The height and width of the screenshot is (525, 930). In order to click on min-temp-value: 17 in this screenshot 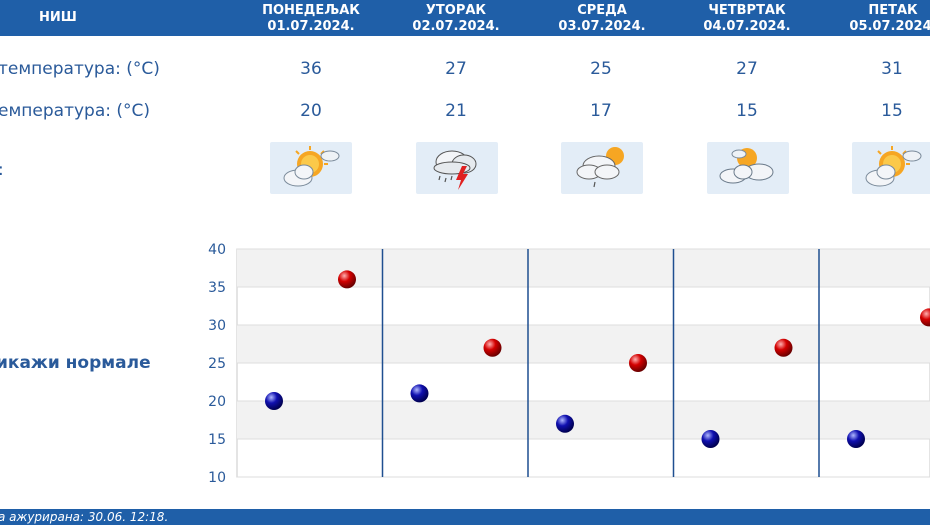, I will do `click(601, 111)`.